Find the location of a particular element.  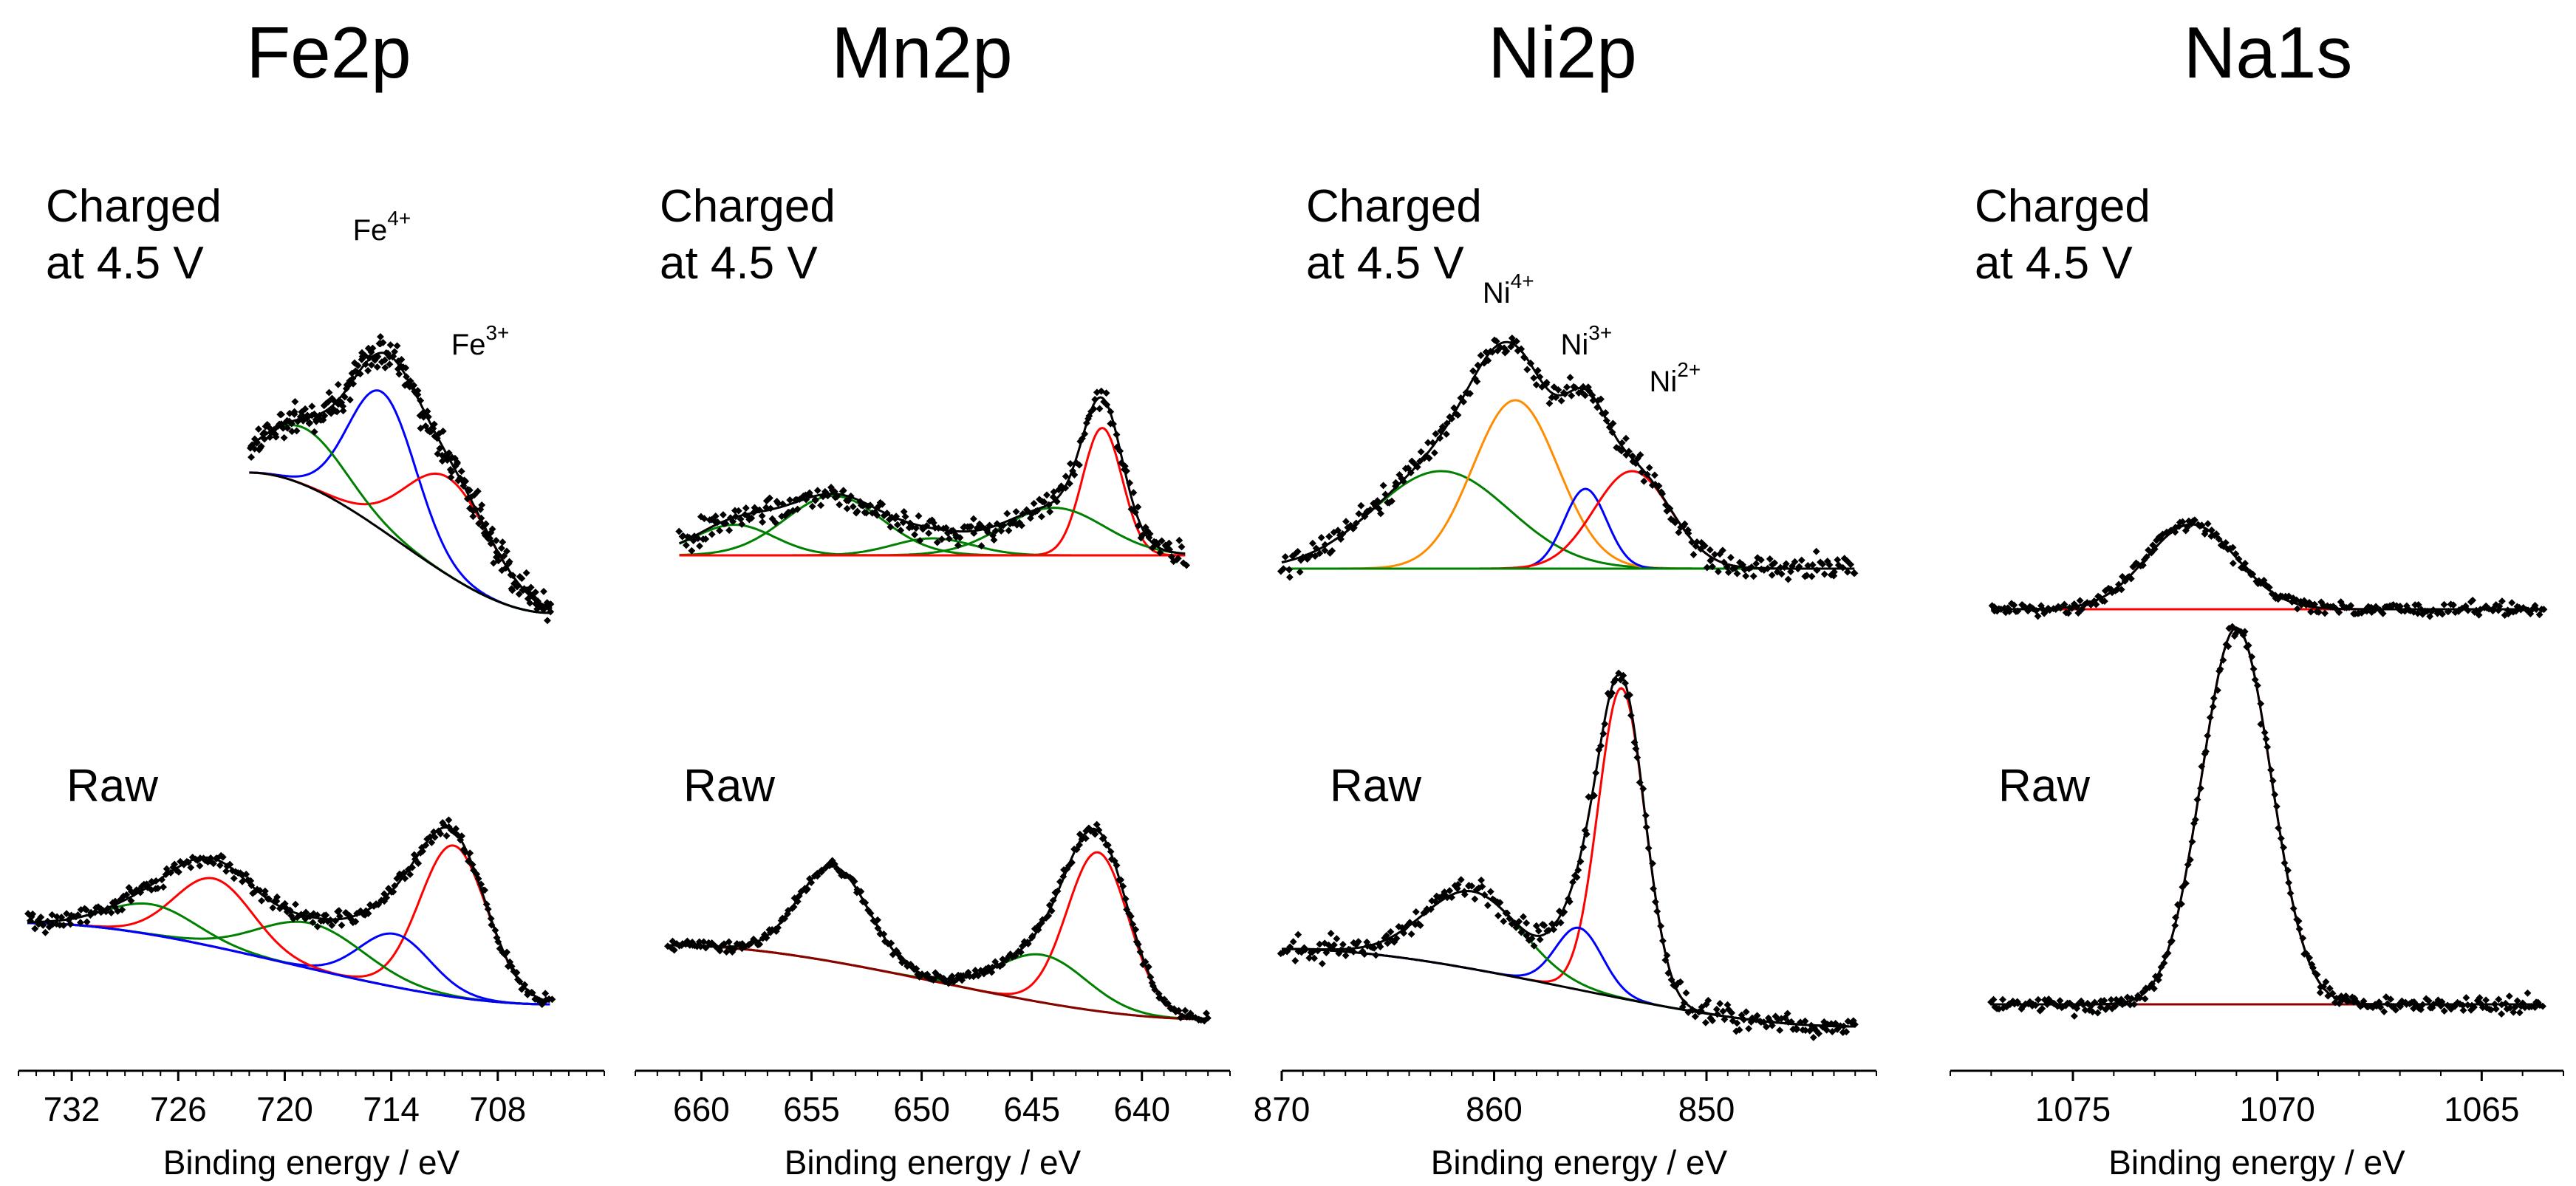

peak-label-ion: Fe is located at coordinates (468, 345).